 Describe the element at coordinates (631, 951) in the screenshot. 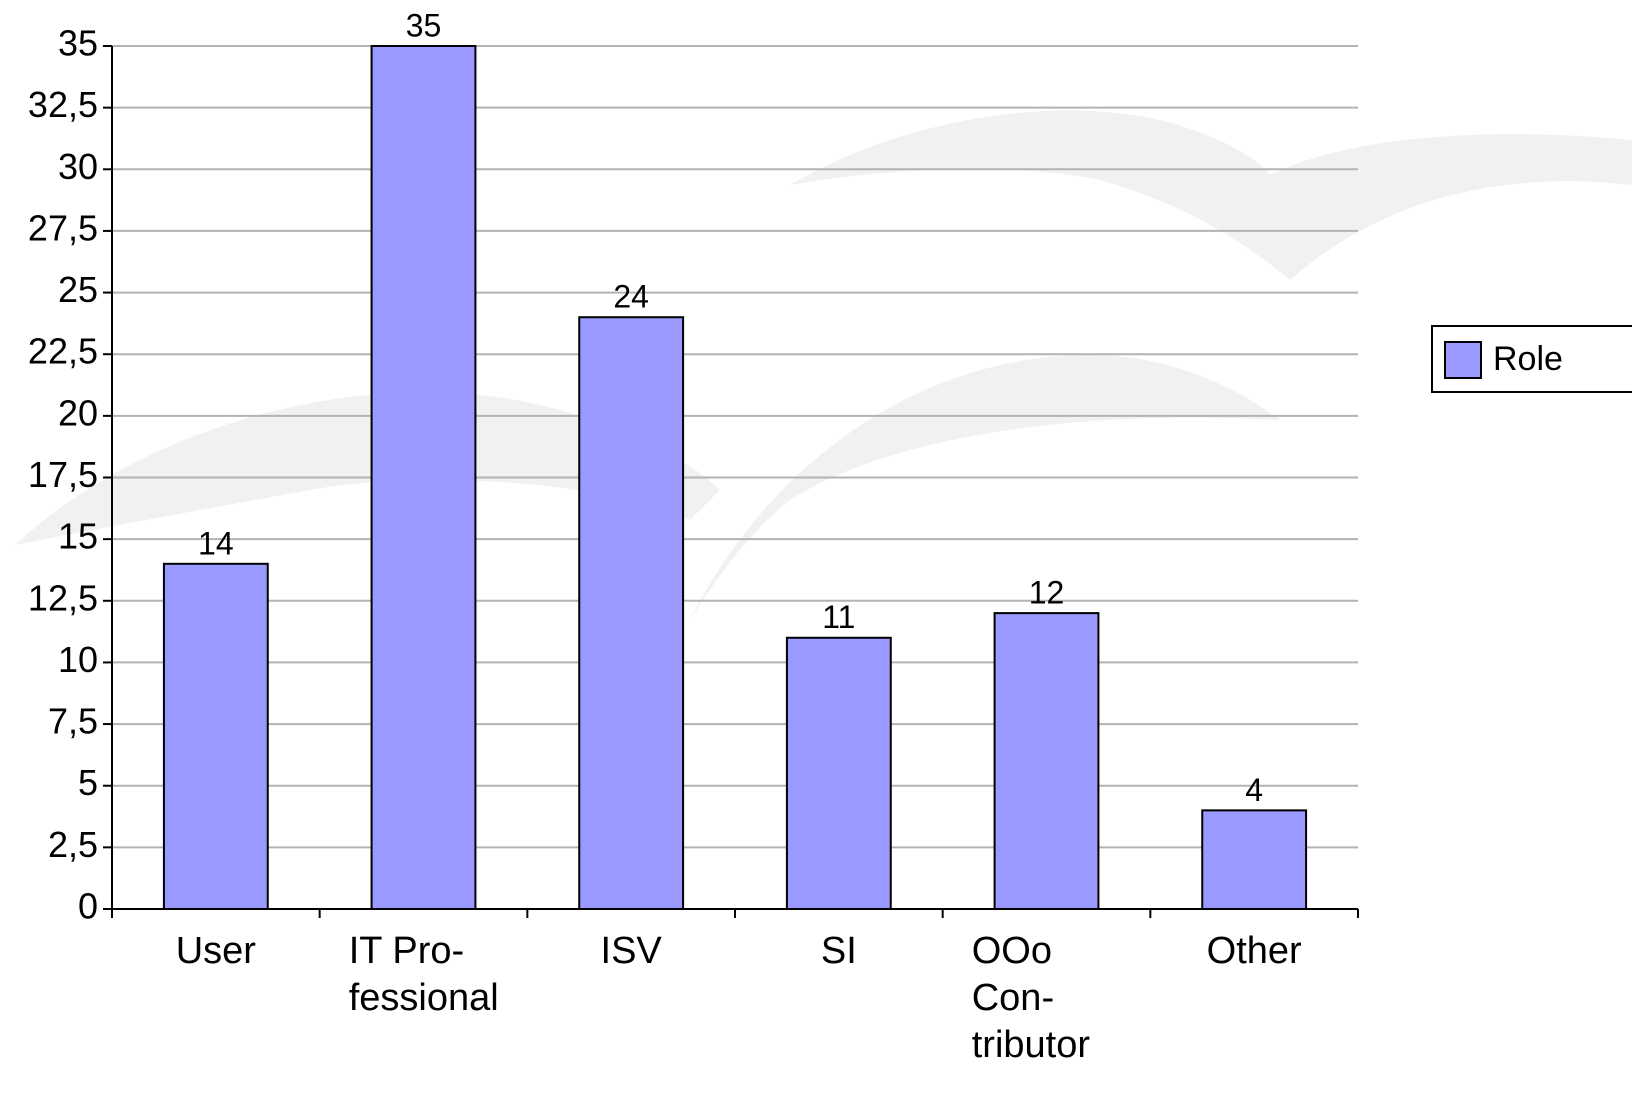

I see `x-tick-label: ISV` at that location.